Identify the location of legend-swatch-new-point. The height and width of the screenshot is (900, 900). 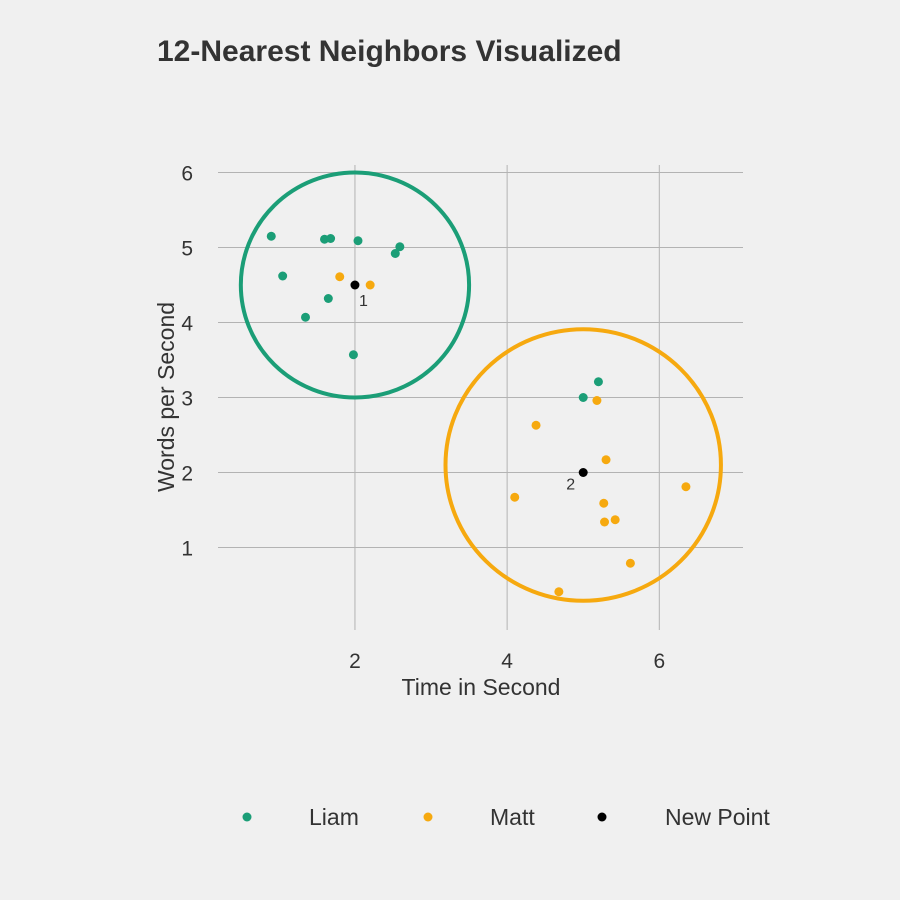
(602, 817).